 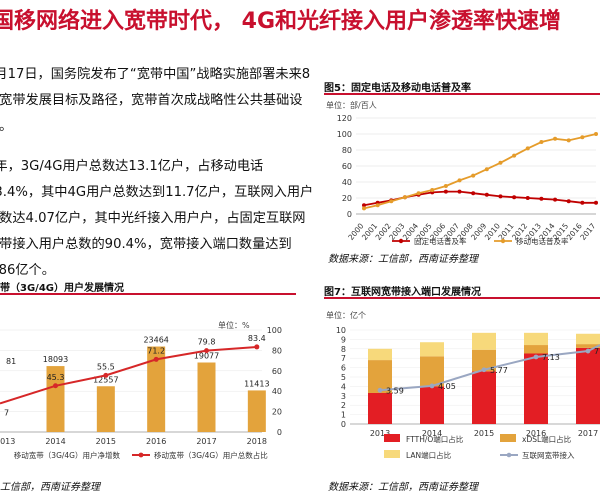 What do you see at coordinates (343, 358) in the screenshot?
I see `fig7-y-tick-label: 7` at bounding box center [343, 358].